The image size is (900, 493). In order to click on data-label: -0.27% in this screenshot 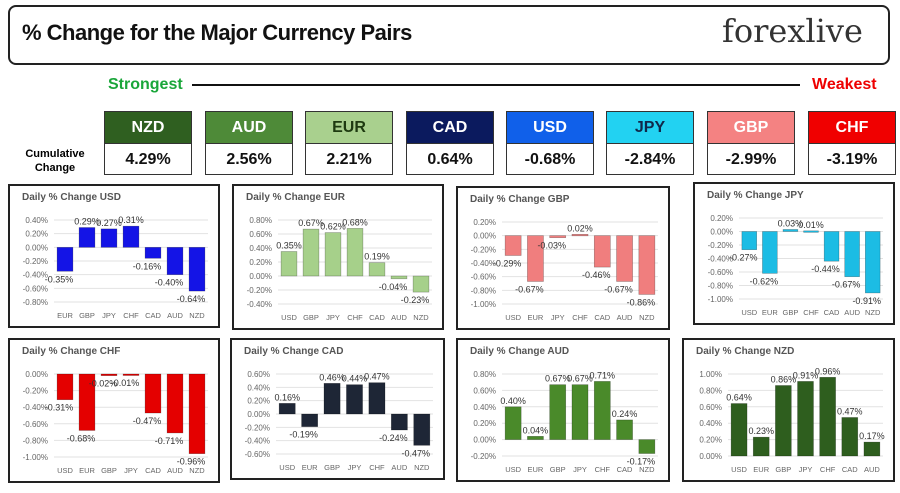, I will do `click(743, 258)`.